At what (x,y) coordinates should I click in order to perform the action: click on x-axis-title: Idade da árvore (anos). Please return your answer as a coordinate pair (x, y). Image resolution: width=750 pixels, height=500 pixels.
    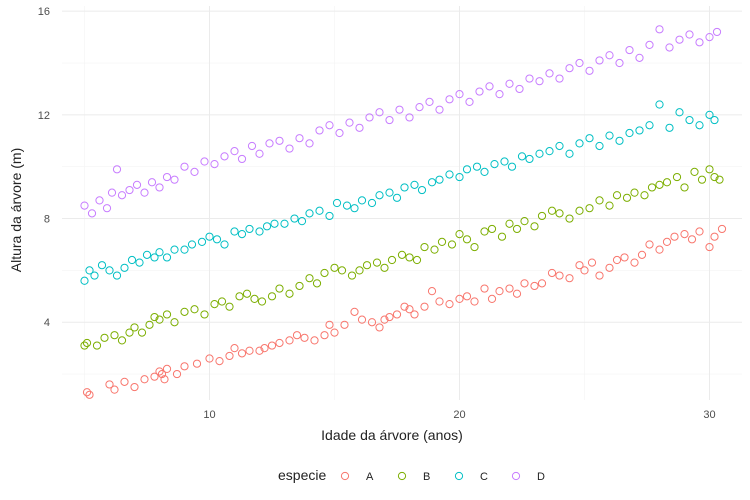
    Looking at the image, I should click on (392, 435).